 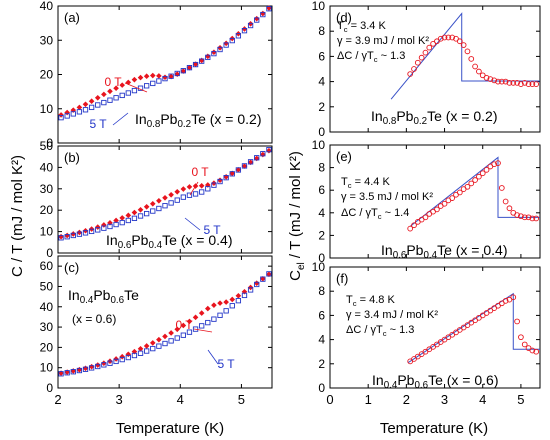 I want to click on annotation: In0.4Pb0.6Te (x = 0.6), so click(x=435, y=381).